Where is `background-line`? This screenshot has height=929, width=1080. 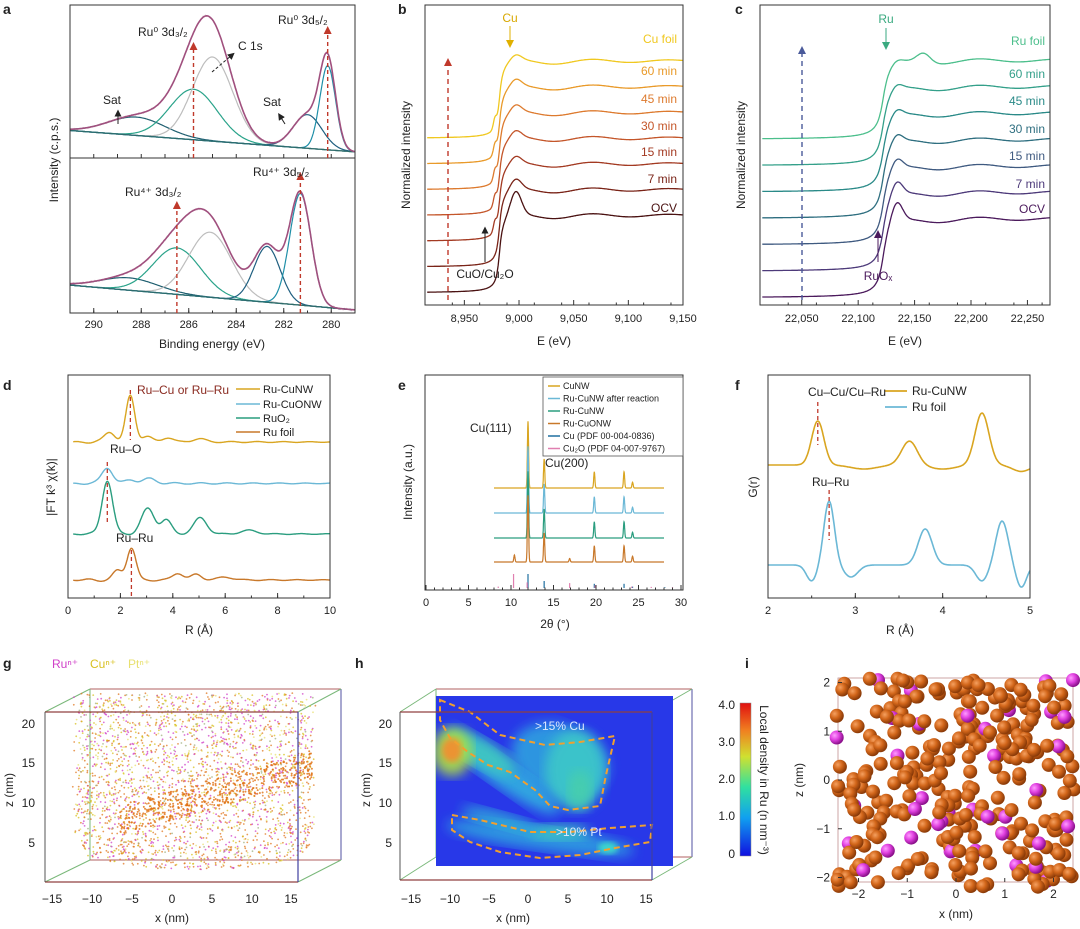 background-line is located at coordinates (213, 141).